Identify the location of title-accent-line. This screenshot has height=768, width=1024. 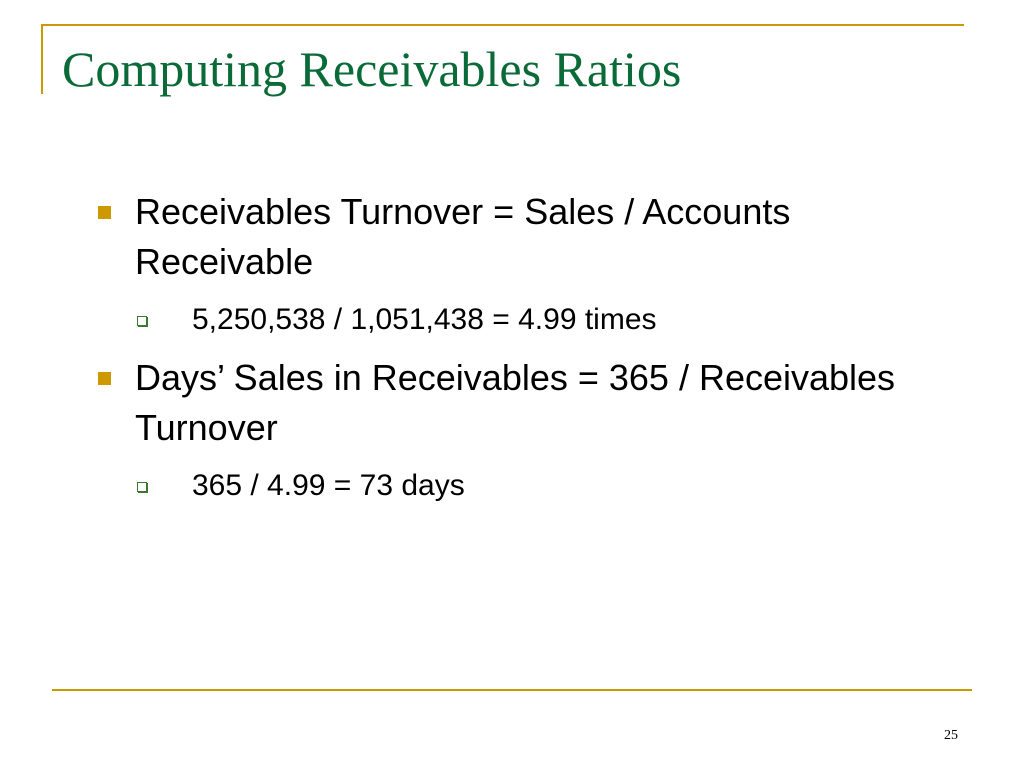
(42, 59).